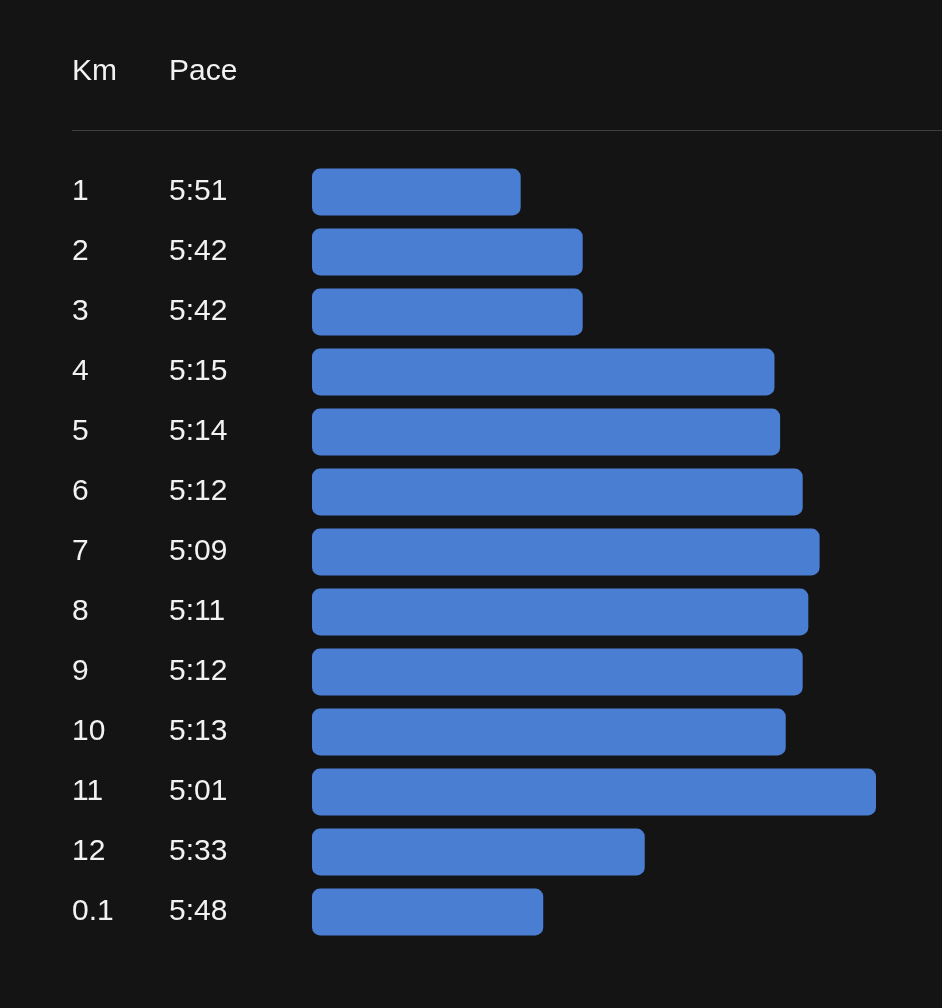  Describe the element at coordinates (198, 430) in the screenshot. I see `text: 5:14` at that location.